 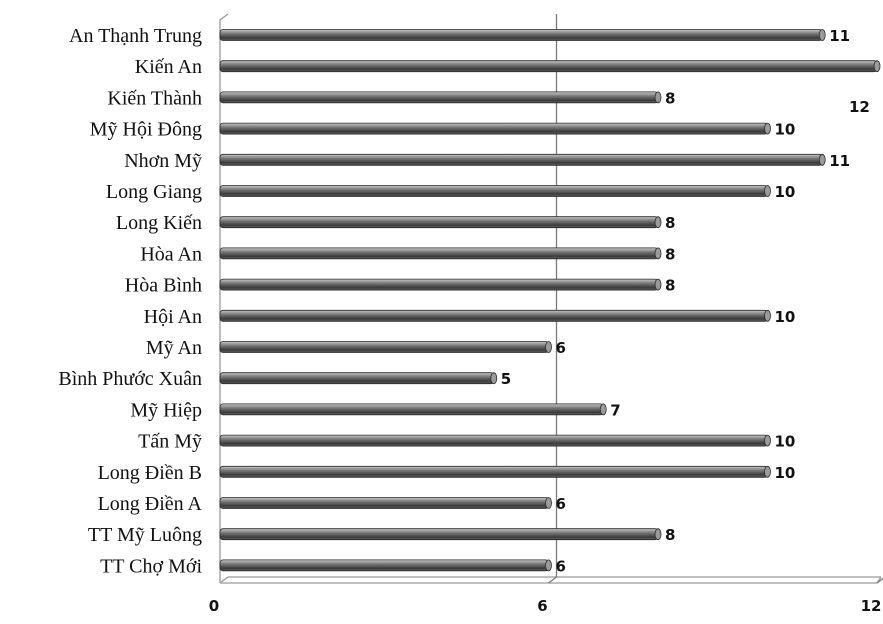 I want to click on y-axis, so click(x=224, y=298).